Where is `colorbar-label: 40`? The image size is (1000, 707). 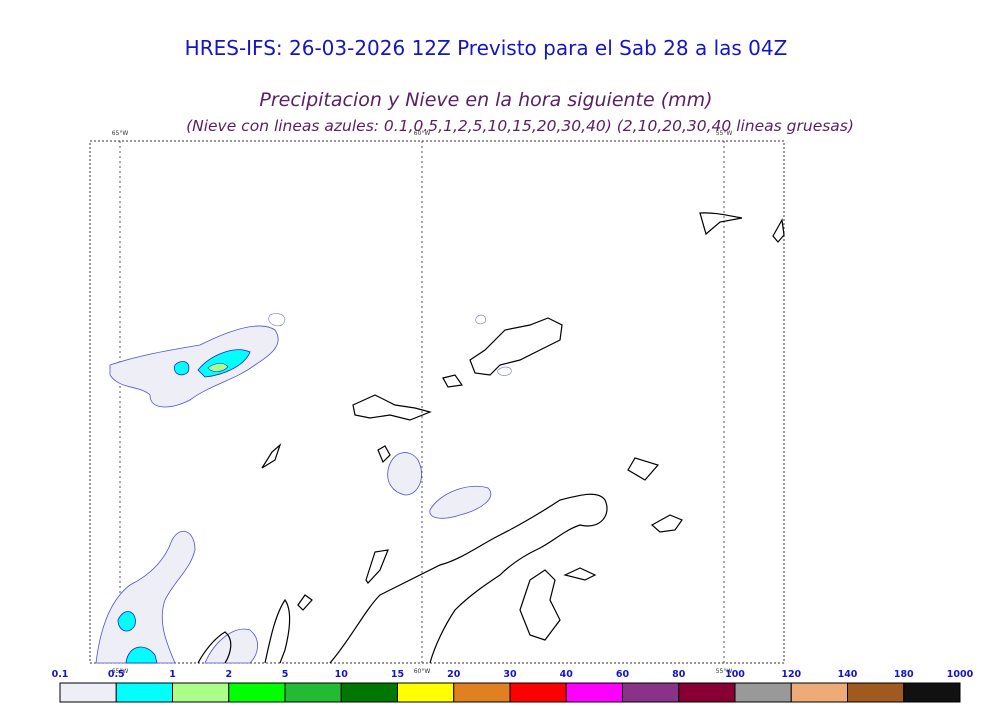 colorbar-label: 40 is located at coordinates (567, 674).